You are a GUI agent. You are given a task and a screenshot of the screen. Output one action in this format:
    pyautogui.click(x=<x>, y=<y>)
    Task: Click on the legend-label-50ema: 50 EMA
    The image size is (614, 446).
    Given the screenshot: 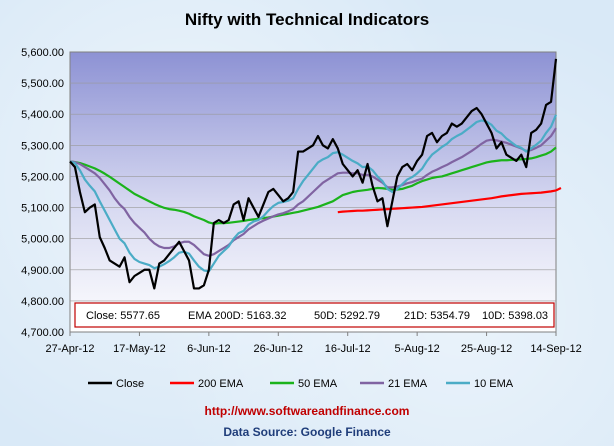 What is the action you would take?
    pyautogui.click(x=318, y=384)
    